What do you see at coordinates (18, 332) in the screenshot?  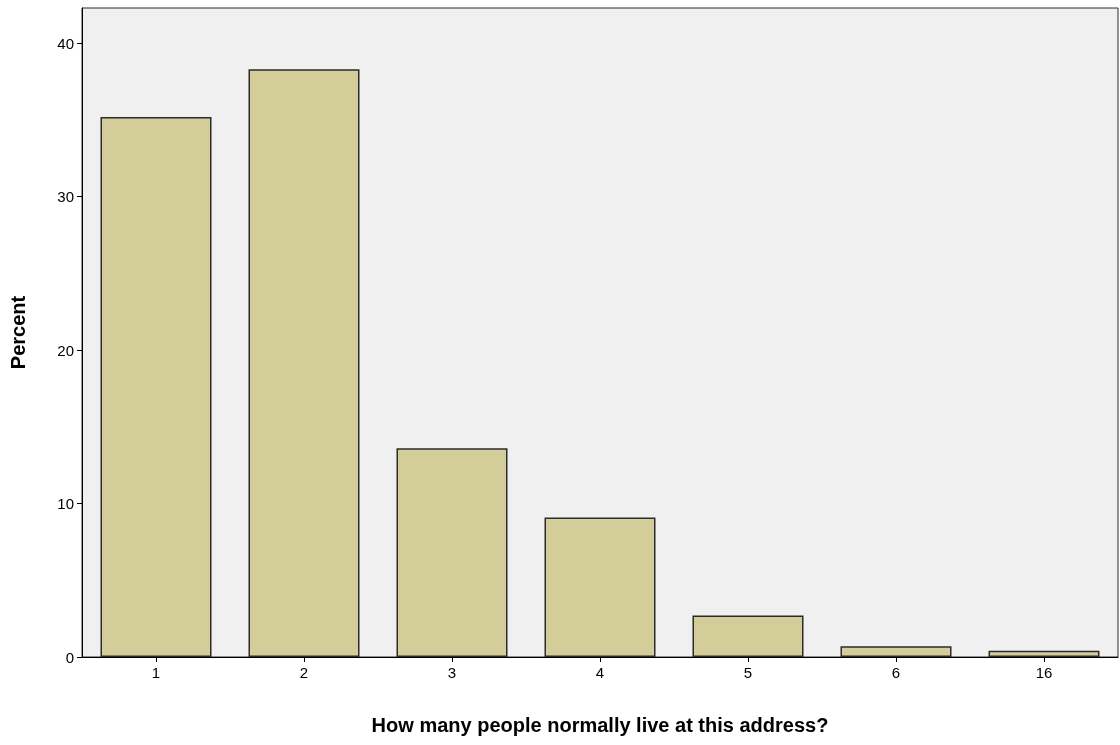 I see `y-axis-title: Percent` at bounding box center [18, 332].